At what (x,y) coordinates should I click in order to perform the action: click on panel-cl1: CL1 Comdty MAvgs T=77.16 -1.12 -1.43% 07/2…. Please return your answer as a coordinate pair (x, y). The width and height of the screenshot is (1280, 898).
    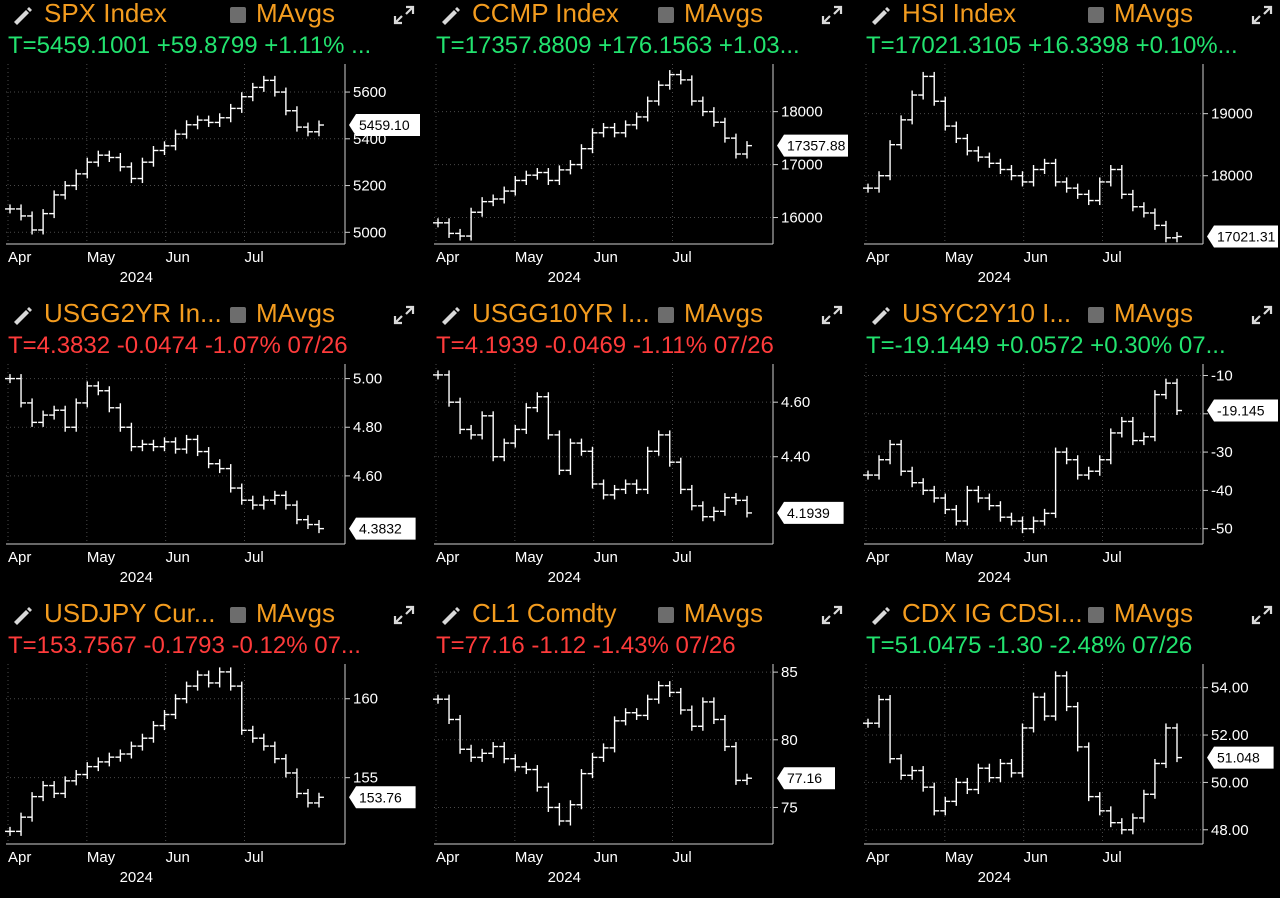
    Looking at the image, I should click on (638, 744).